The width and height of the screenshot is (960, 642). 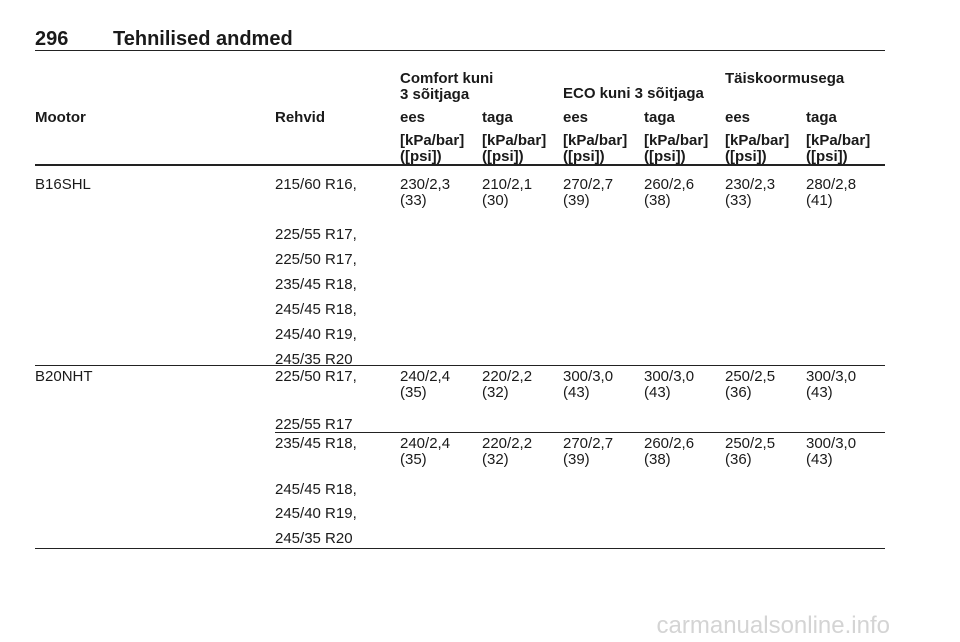 I want to click on tire-size: 225/55 R17,, so click(x=316, y=234).